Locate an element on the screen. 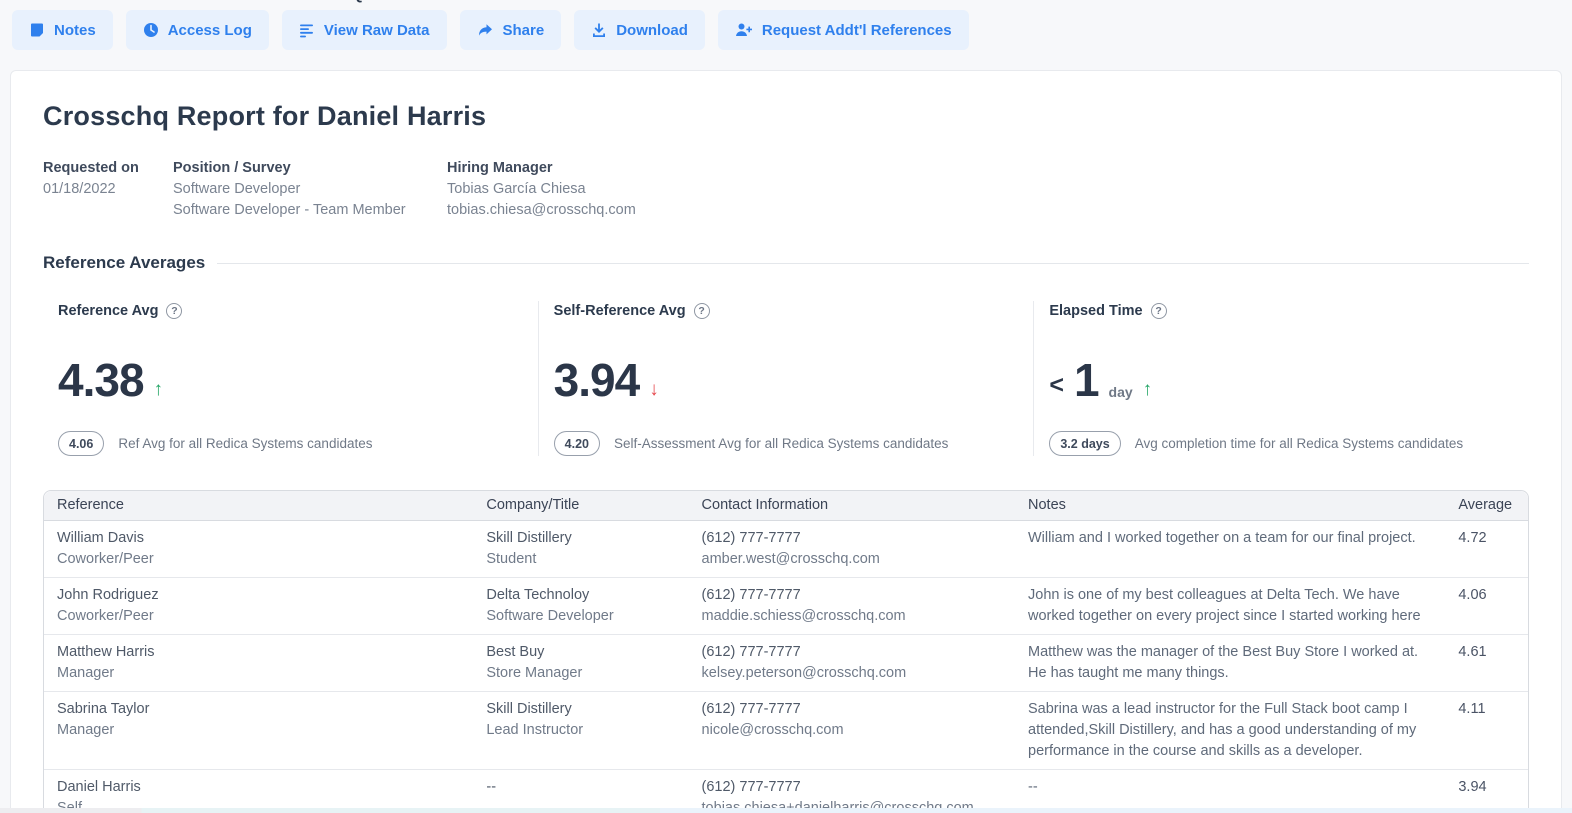  reference-name: William Davis is located at coordinates (100, 538).